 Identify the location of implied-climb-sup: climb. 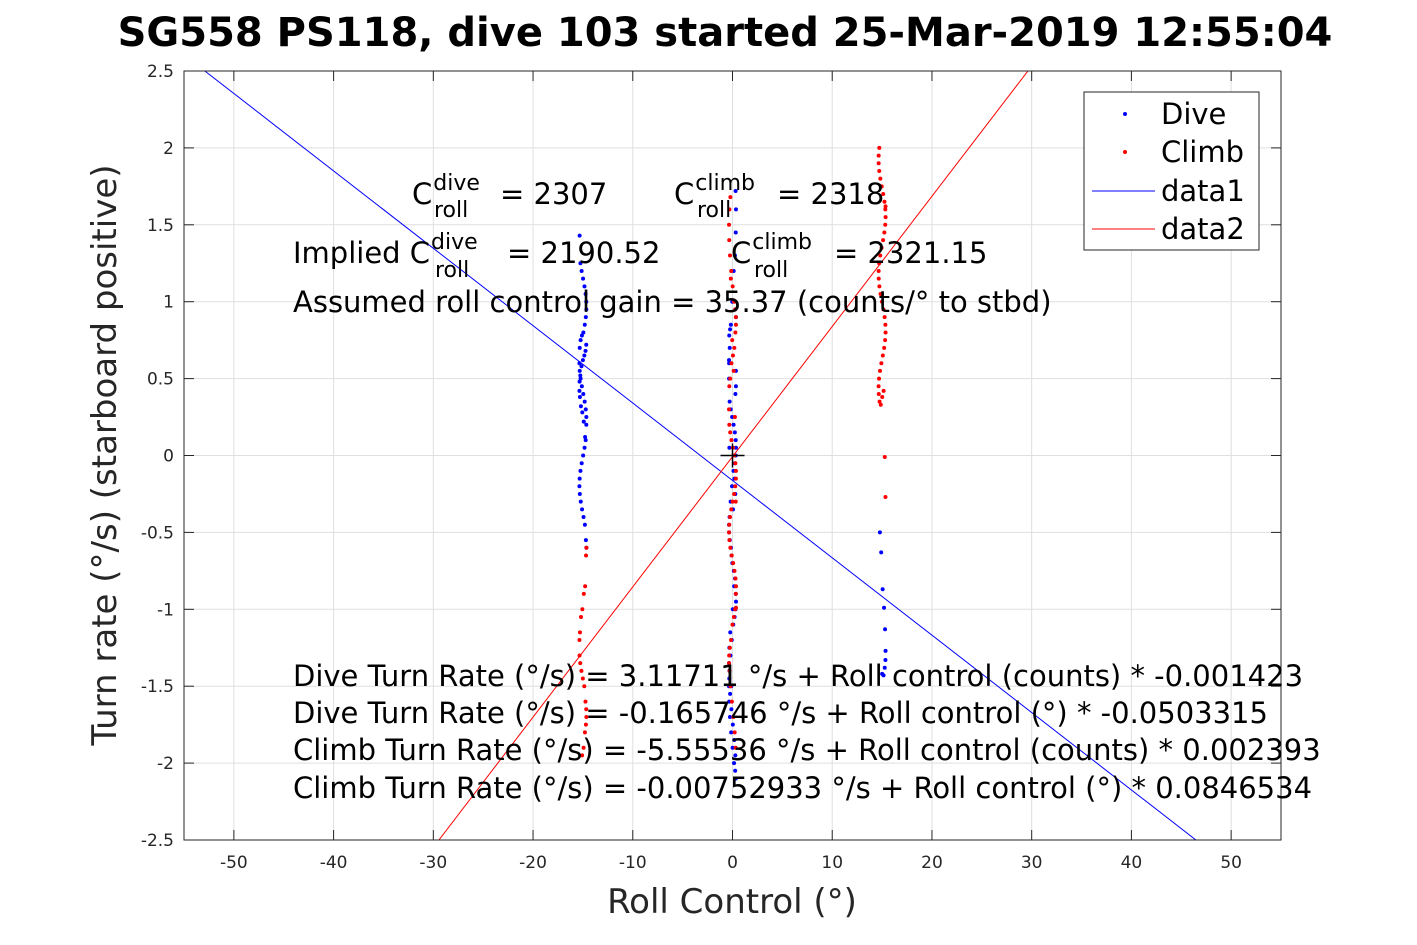
(782, 242).